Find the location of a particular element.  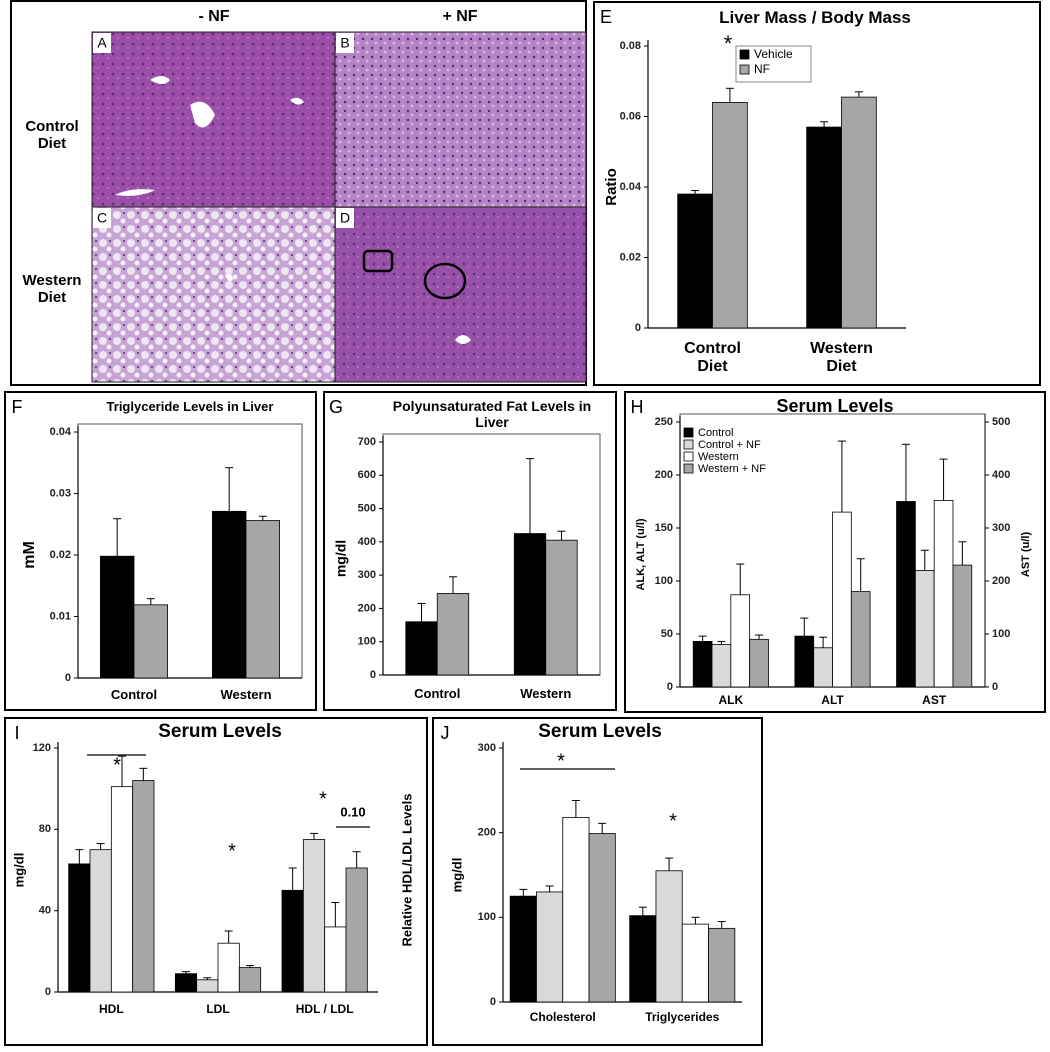

y-tick-label: 500 is located at coordinates (367, 508).